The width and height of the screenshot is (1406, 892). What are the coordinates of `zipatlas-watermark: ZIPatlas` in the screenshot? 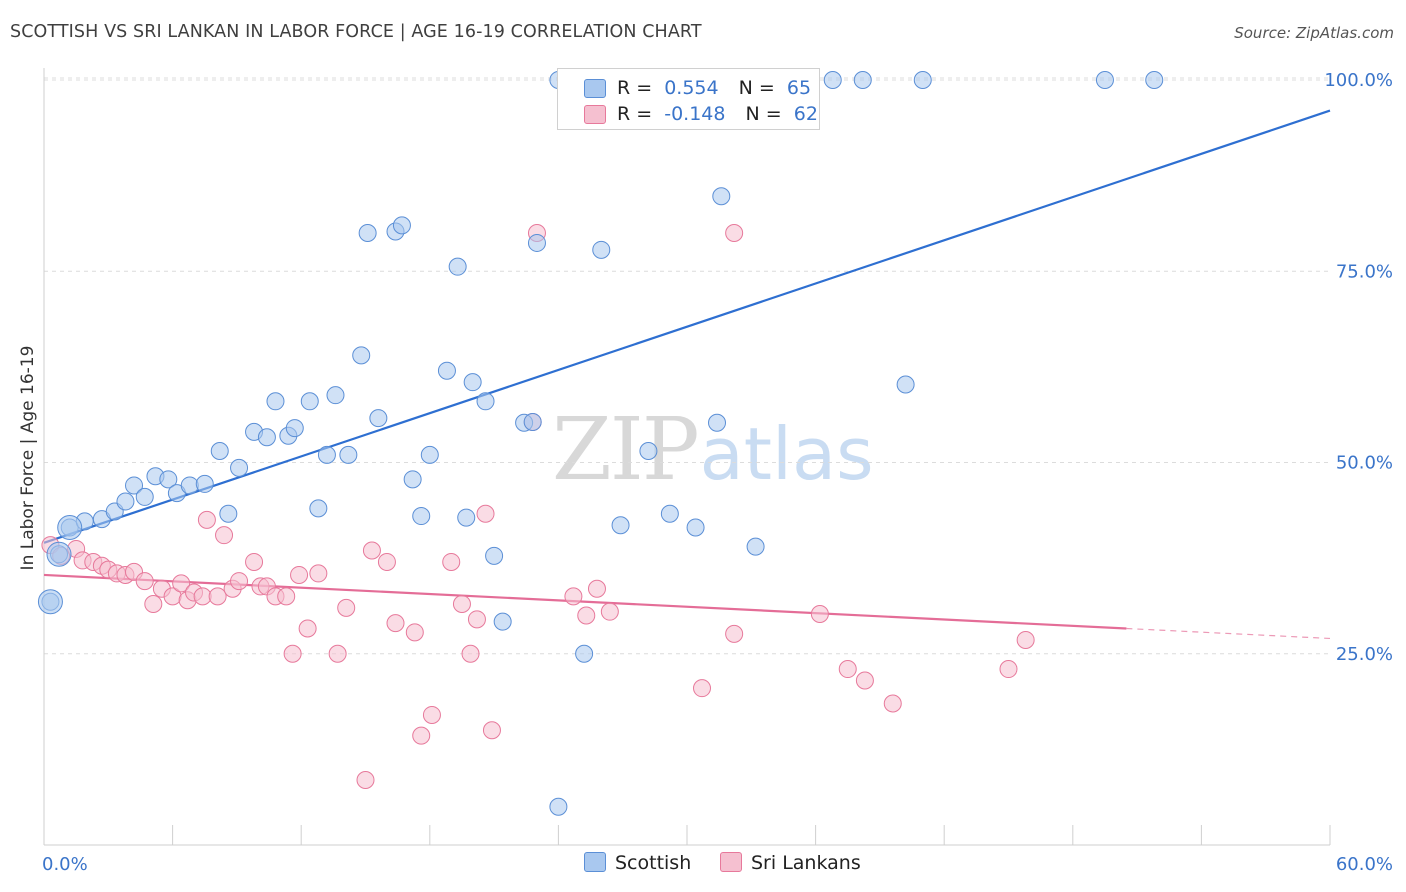 It's located at (713, 450).